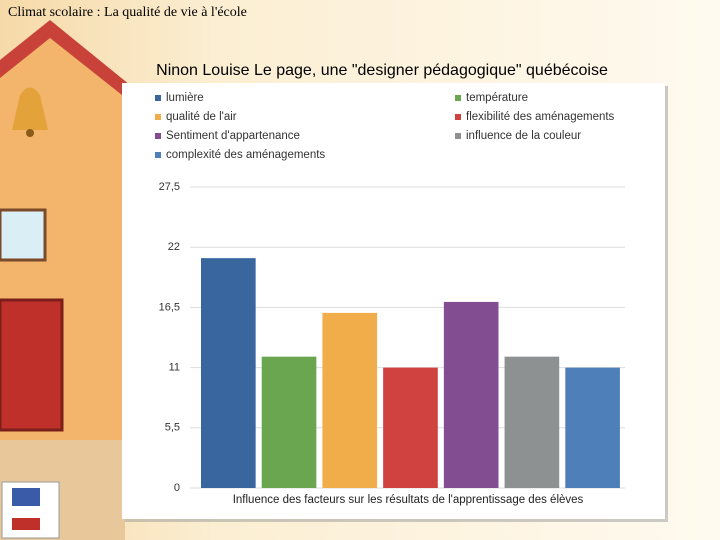 The height and width of the screenshot is (540, 720). Describe the element at coordinates (169, 307) in the screenshot. I see `y-tick-label: 16,5` at that location.